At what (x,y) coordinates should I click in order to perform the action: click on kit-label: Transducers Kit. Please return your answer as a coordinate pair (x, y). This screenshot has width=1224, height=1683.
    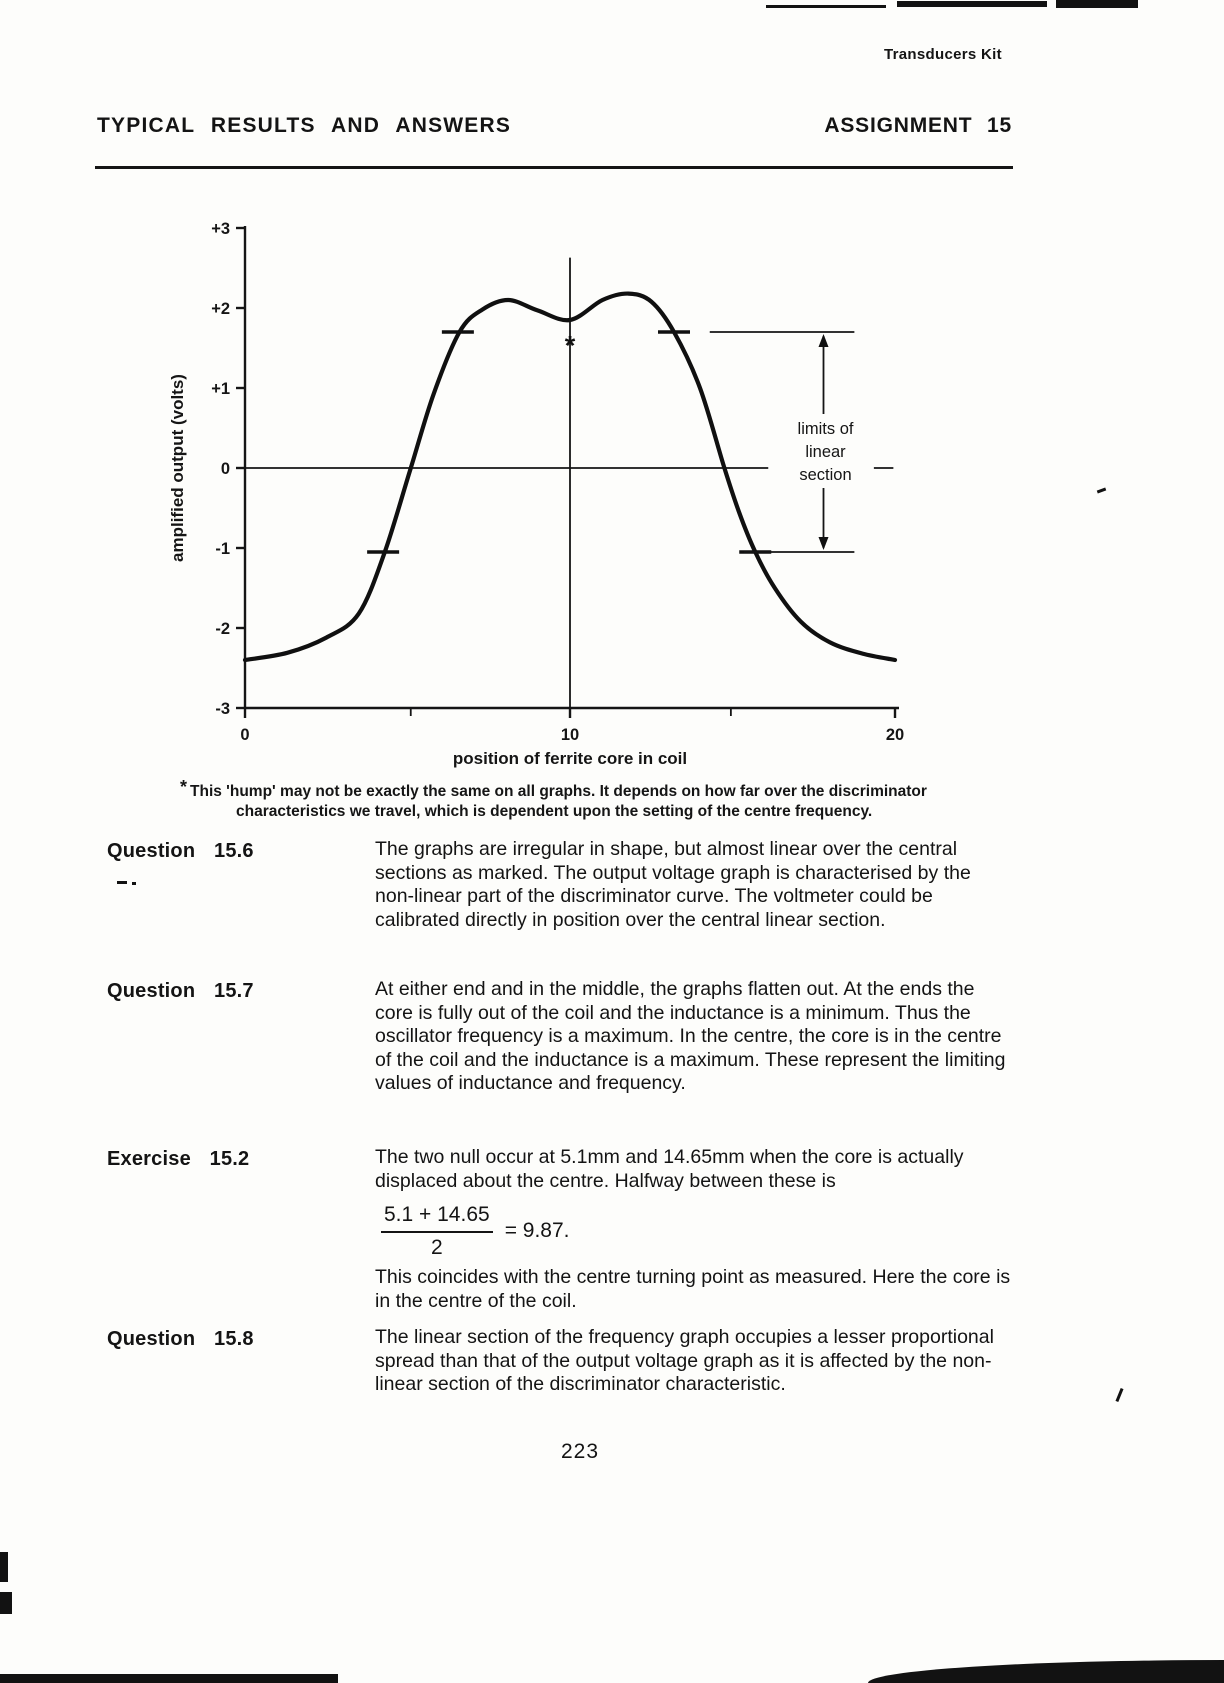
    Looking at the image, I should click on (943, 54).